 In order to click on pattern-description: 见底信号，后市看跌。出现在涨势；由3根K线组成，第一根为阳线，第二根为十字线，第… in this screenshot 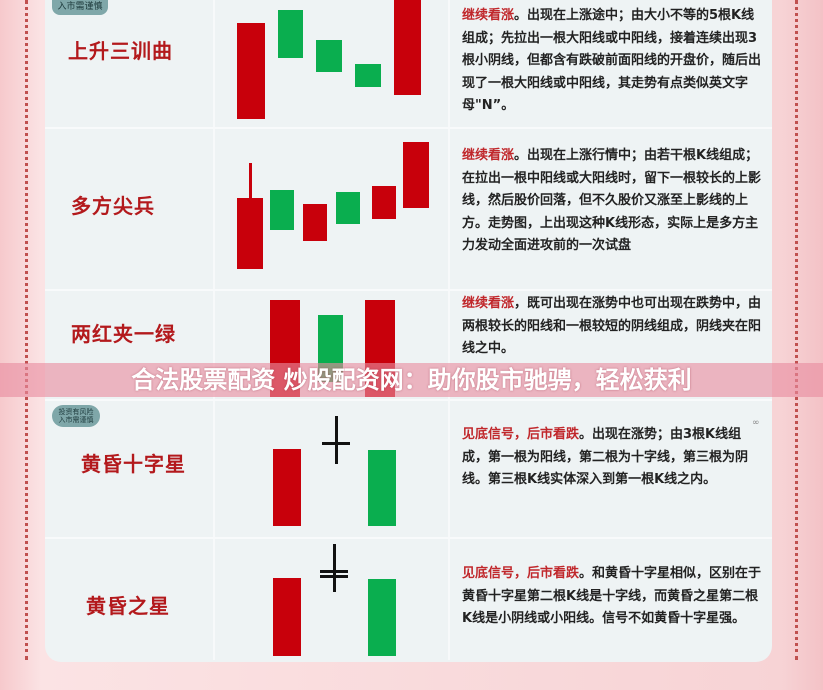, I will do `click(614, 458)`.